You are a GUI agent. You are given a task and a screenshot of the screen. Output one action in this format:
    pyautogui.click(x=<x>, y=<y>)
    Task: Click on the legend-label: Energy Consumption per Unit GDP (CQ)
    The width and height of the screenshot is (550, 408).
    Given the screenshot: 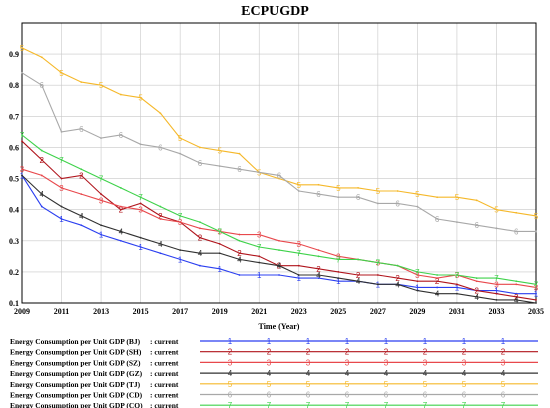 What is the action you would take?
    pyautogui.click(x=76, y=404)
    